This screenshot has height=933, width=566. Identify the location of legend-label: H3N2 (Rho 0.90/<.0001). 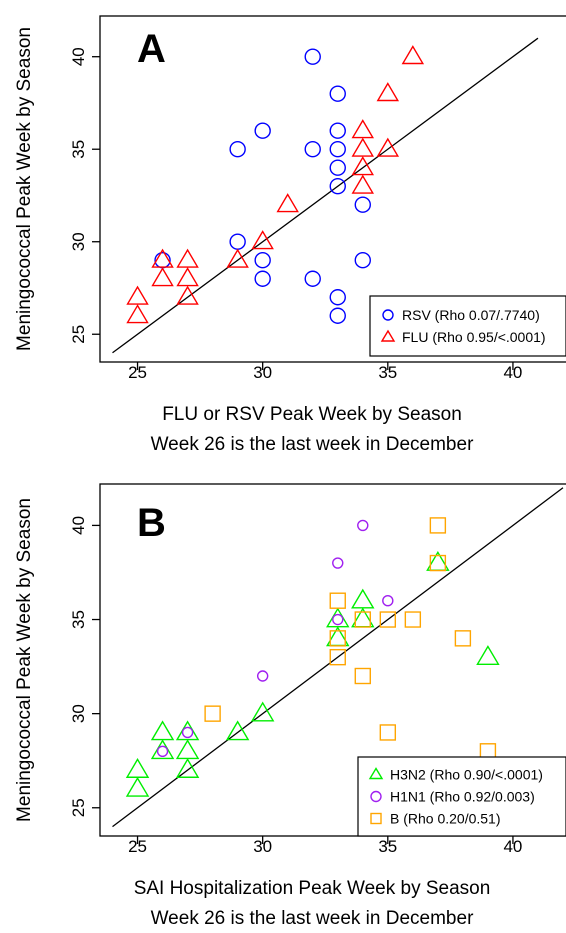
(466, 775).